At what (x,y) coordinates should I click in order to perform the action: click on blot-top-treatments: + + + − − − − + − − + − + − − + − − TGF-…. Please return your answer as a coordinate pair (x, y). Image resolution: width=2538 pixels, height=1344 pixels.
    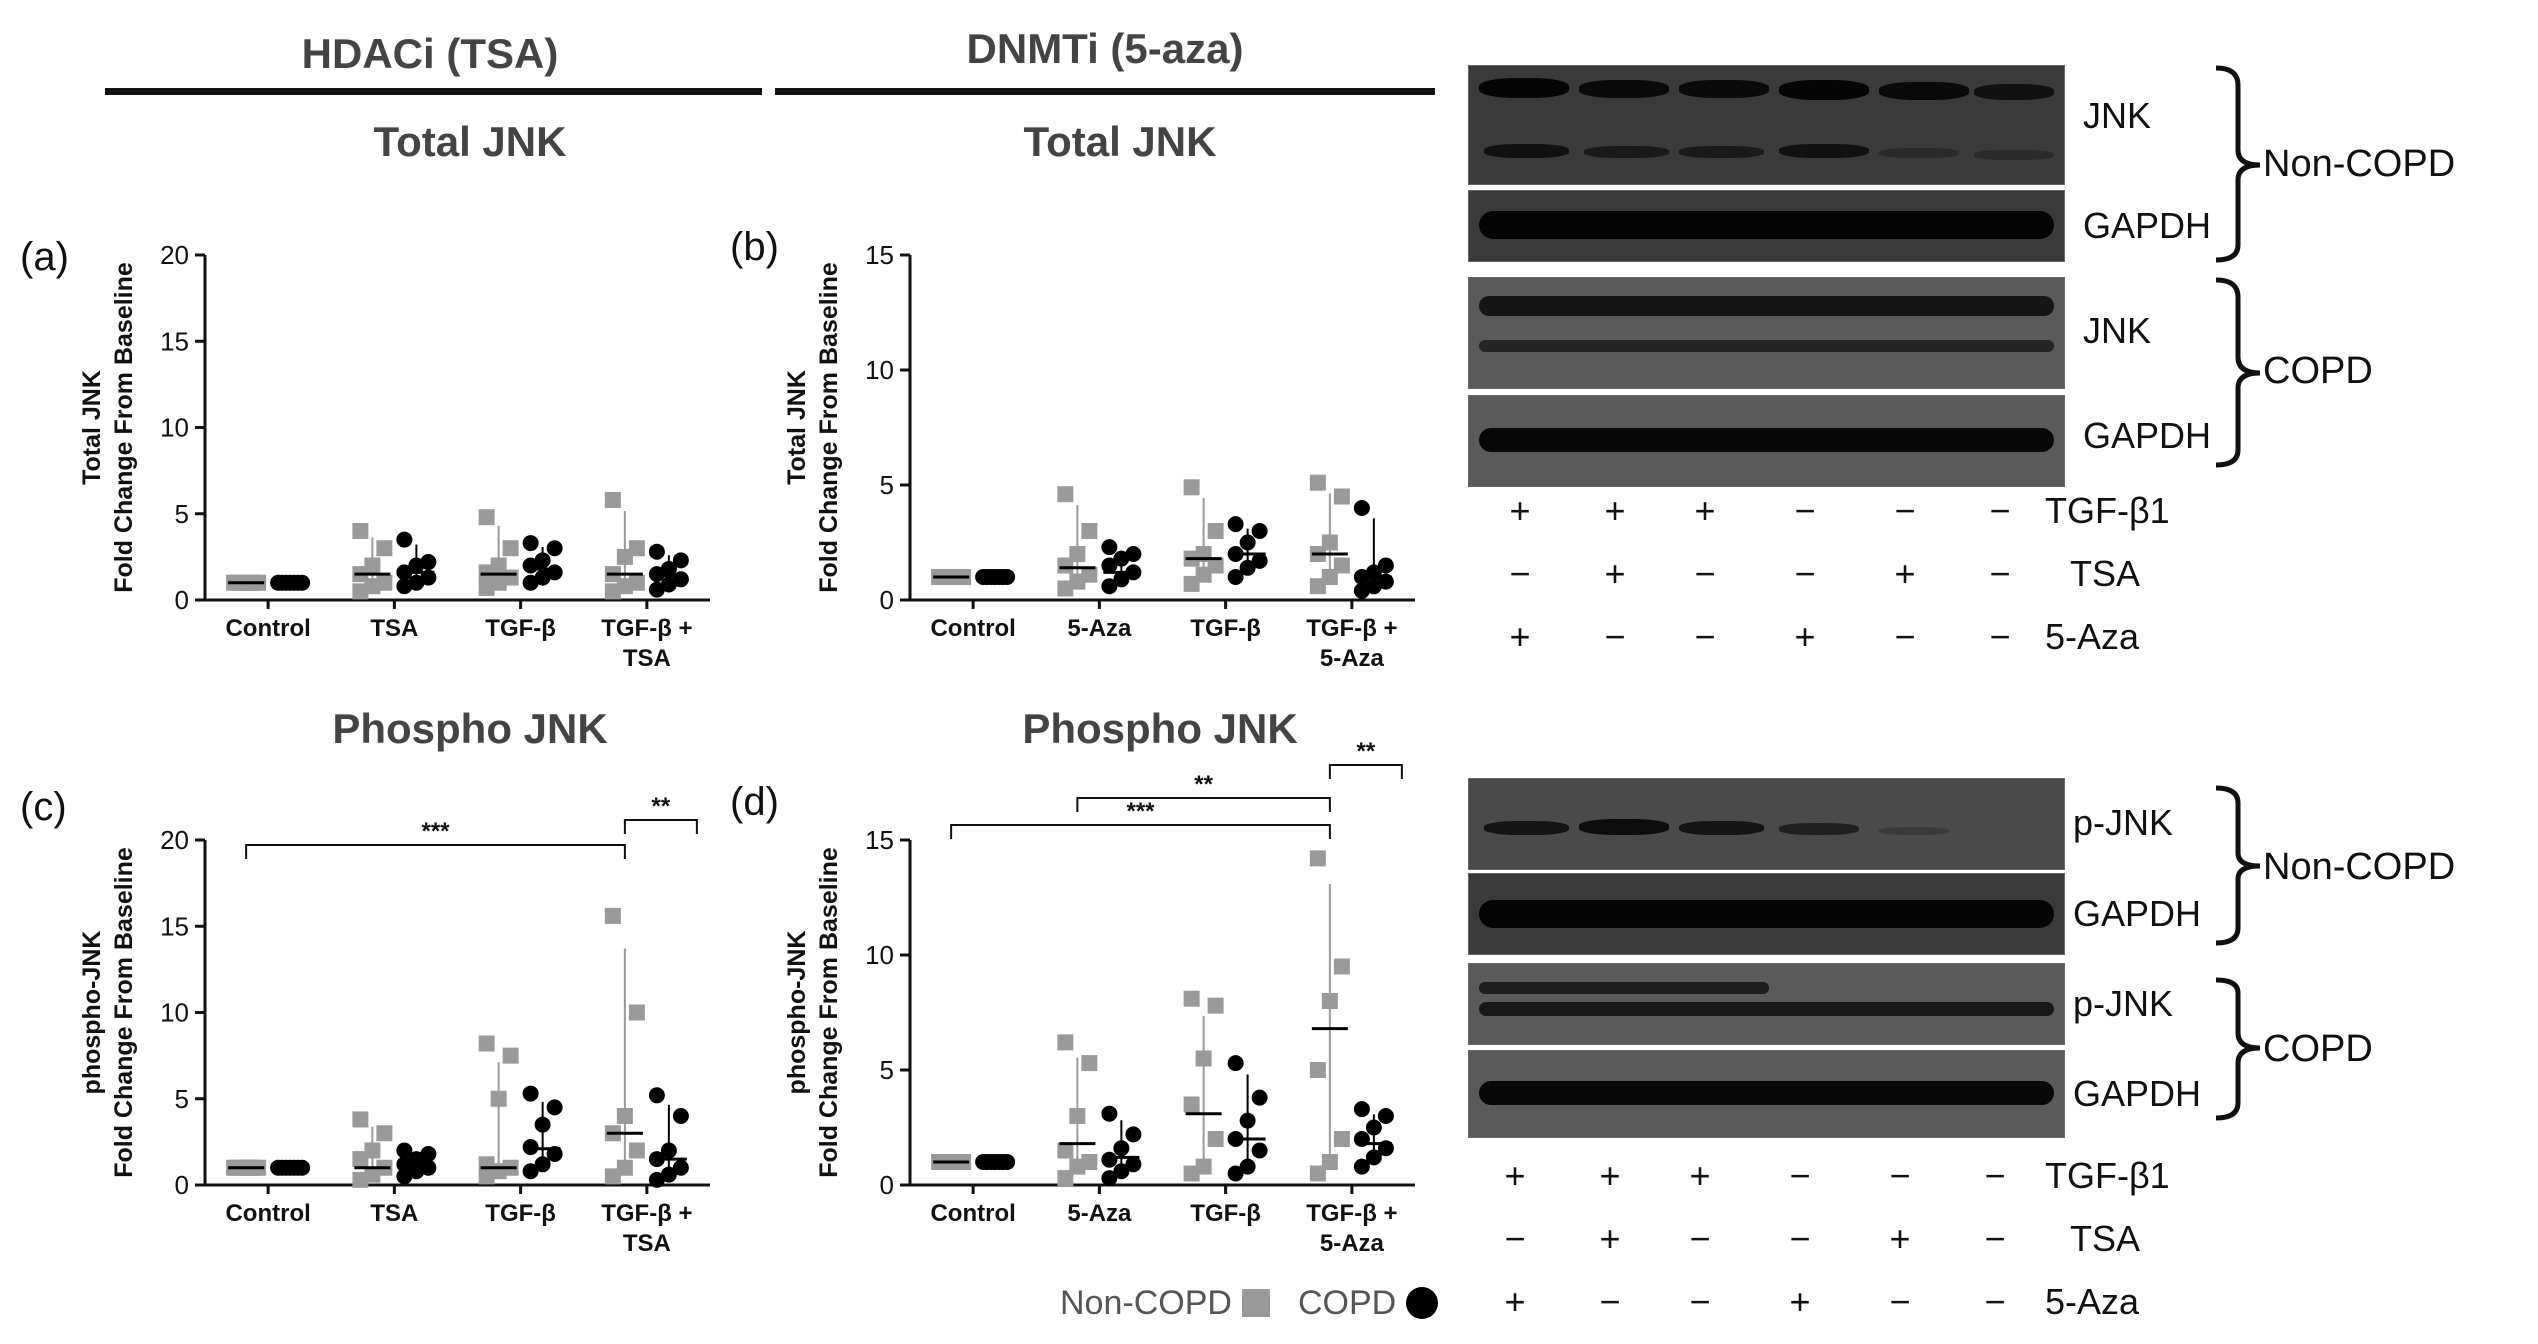
    Looking at the image, I should click on (1860, 580).